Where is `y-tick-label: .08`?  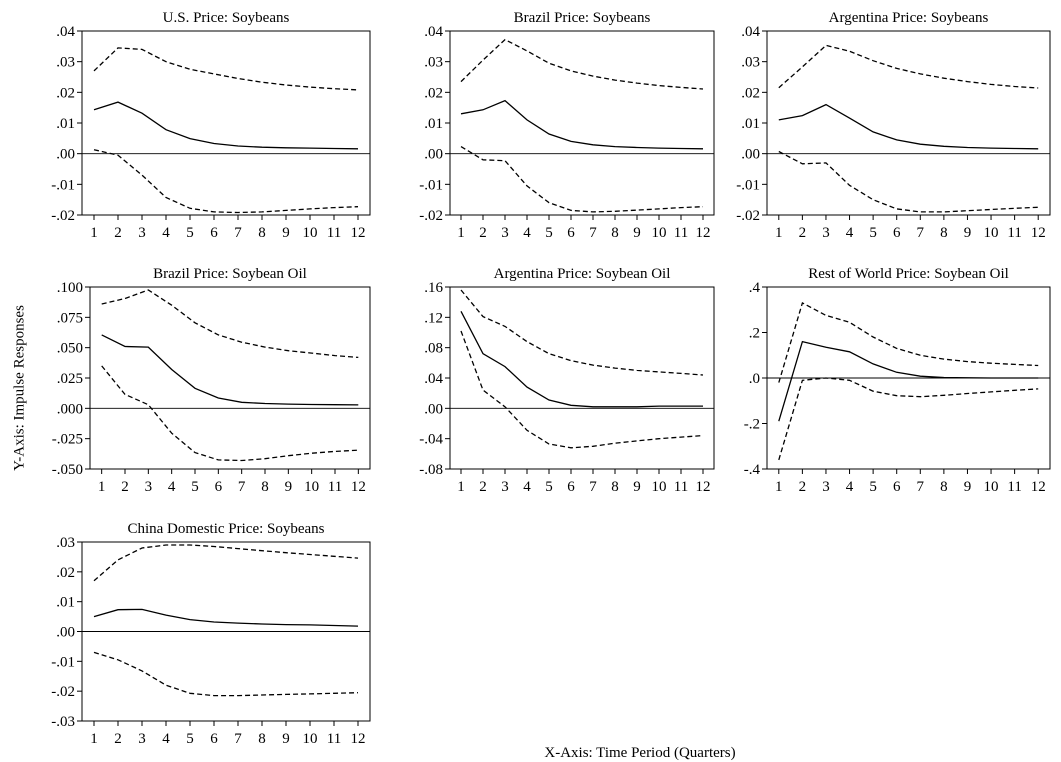
y-tick-label: .08 is located at coordinates (433, 349).